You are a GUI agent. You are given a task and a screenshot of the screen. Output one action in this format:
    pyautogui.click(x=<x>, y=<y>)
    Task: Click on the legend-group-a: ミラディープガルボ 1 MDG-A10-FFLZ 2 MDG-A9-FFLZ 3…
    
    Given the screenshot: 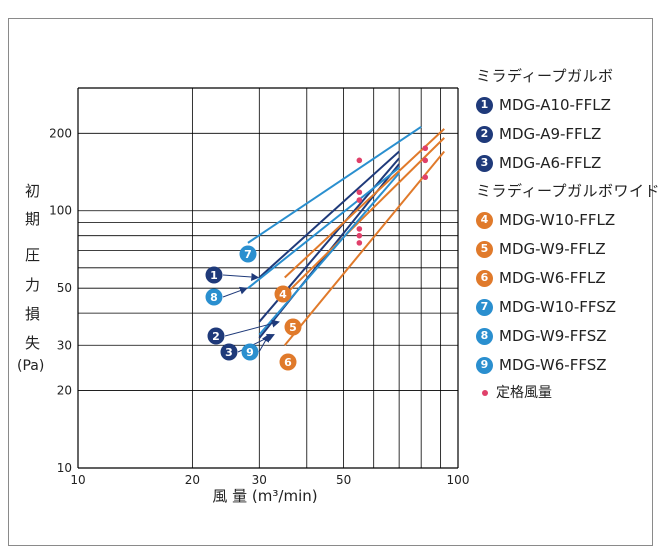 What is the action you would take?
    pyautogui.click(x=568, y=119)
    